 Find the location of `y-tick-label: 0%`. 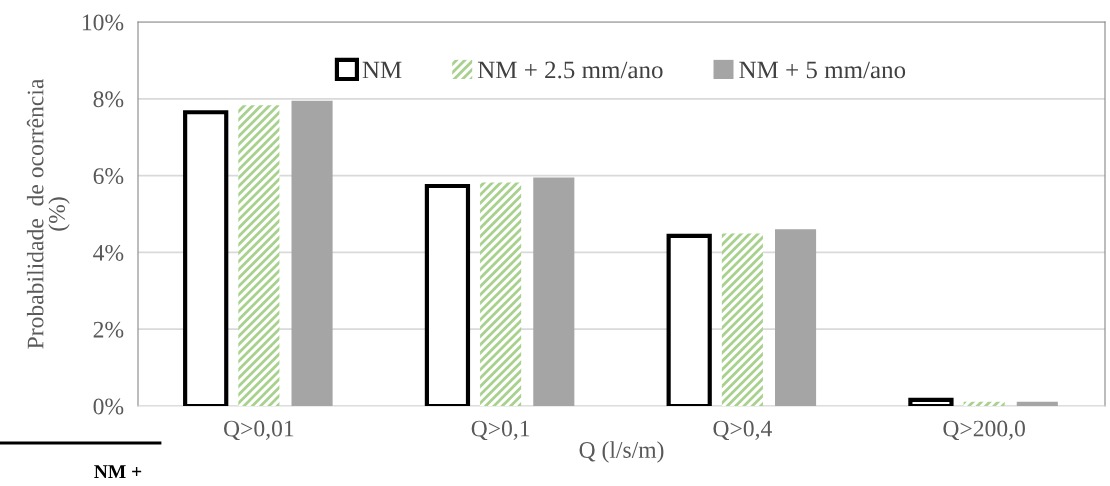

y-tick-label: 0% is located at coordinates (108, 406).